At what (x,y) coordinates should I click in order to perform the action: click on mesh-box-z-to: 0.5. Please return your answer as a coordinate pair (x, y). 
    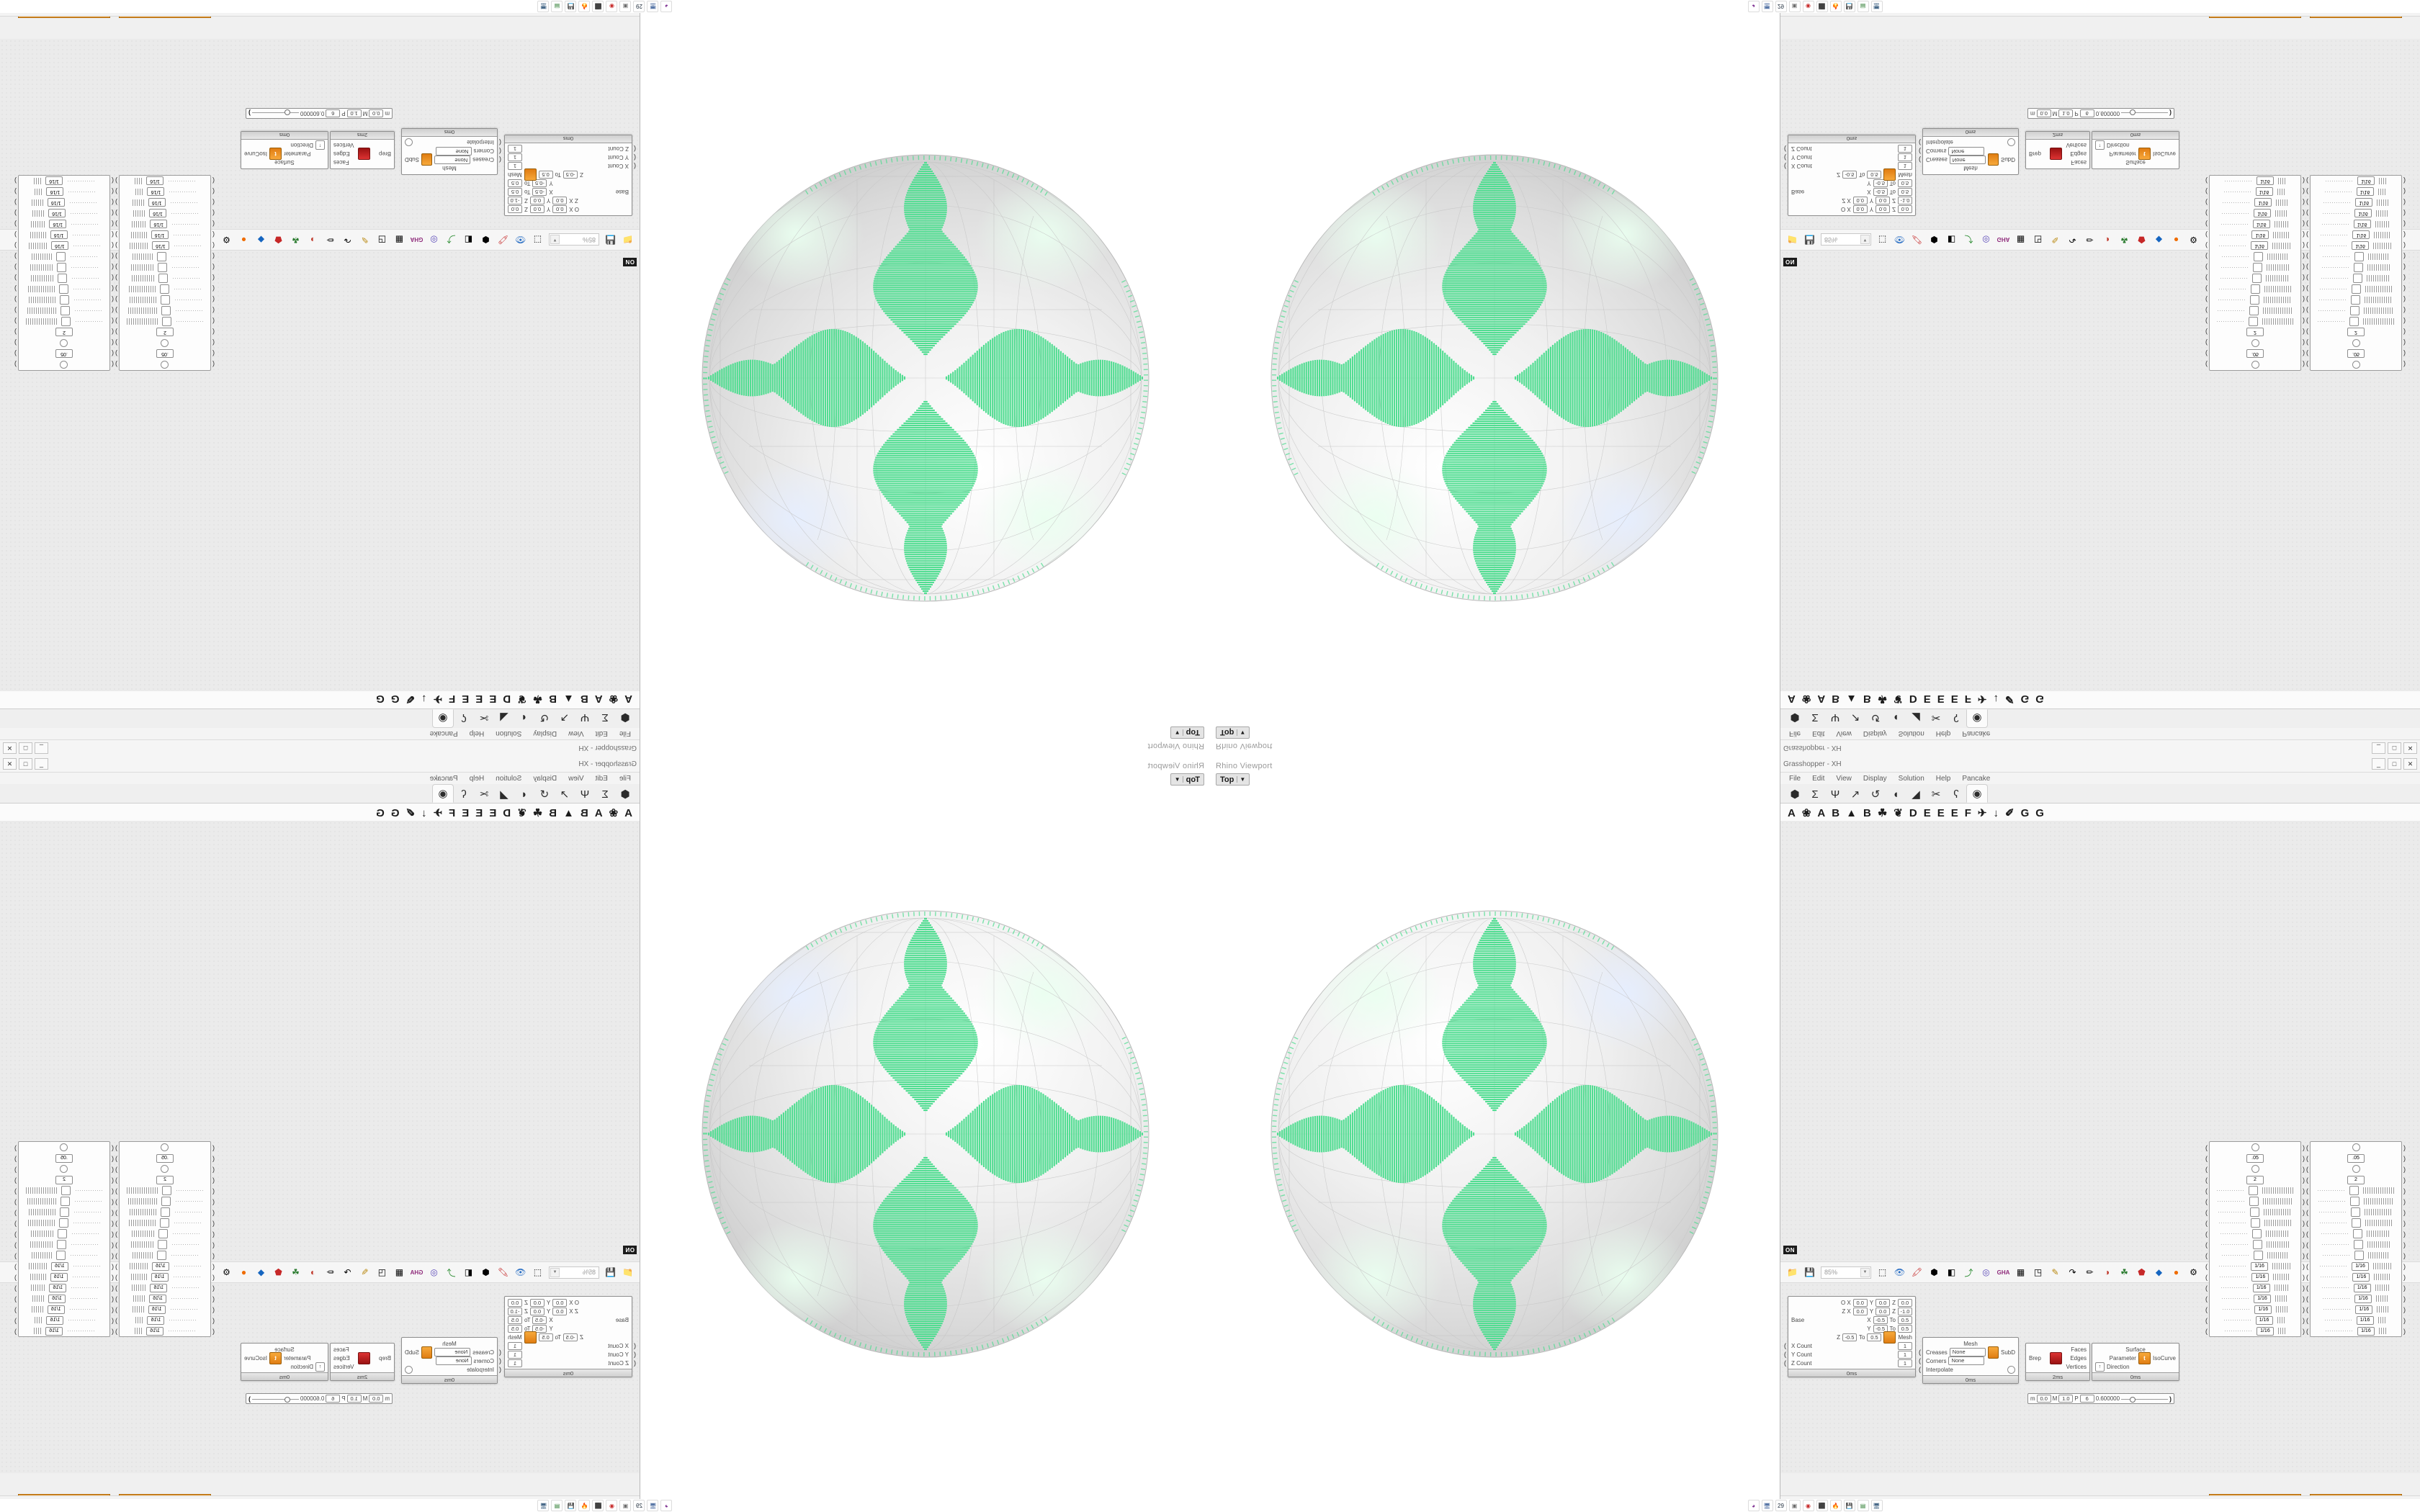
    Looking at the image, I should click on (1874, 1337).